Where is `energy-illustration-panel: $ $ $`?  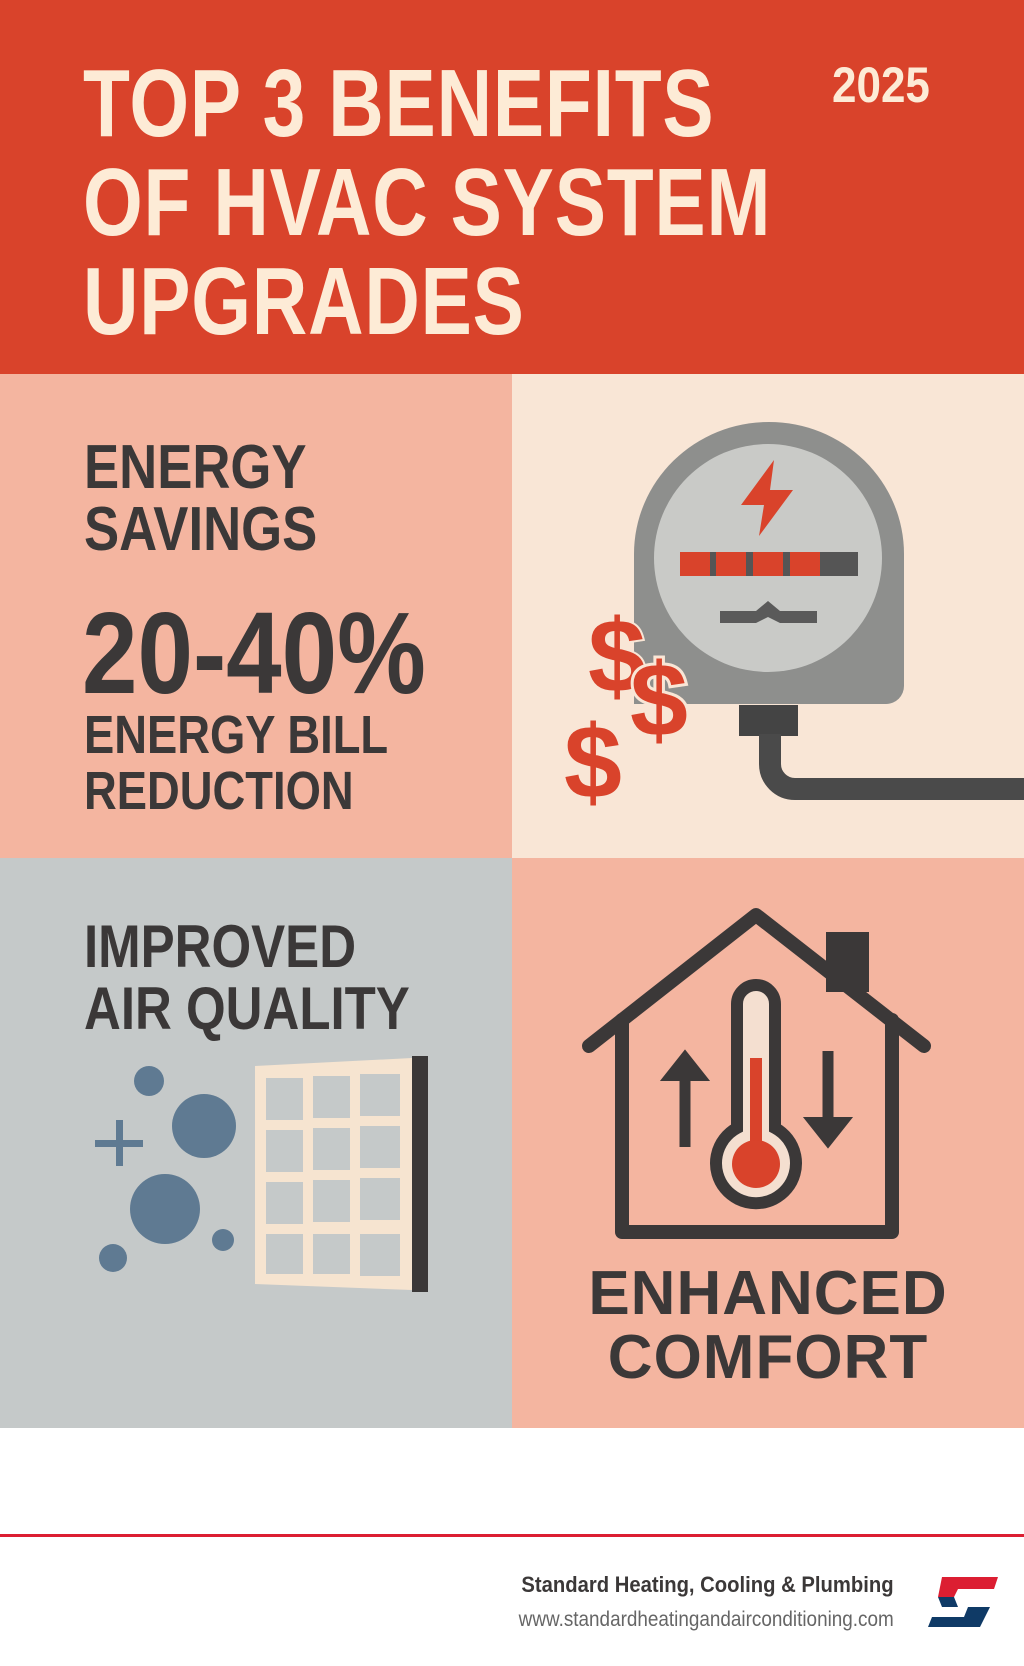 energy-illustration-panel: $ $ $ is located at coordinates (768, 616).